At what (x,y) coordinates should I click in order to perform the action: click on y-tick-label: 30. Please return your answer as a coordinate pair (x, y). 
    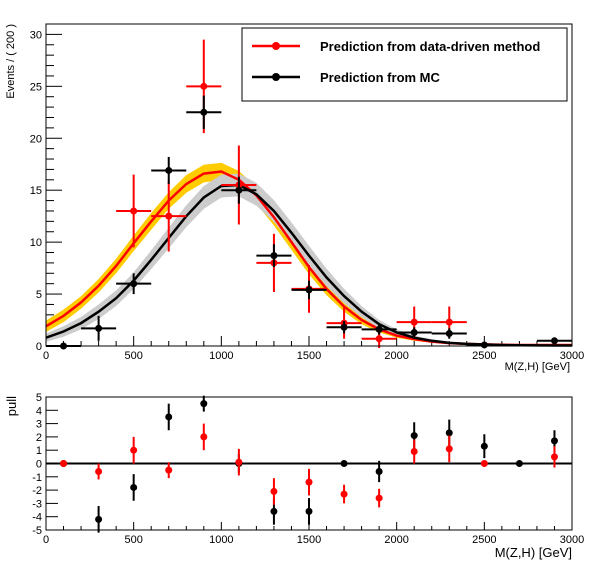
    Looking at the image, I should click on (36, 35).